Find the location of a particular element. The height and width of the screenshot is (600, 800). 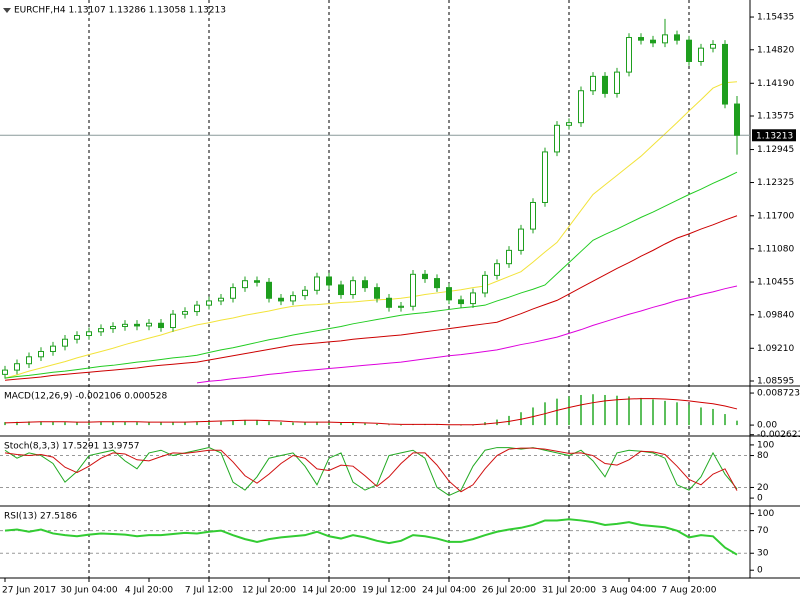

rsi-title: RSI(13) 27.5186 is located at coordinates (40, 517).